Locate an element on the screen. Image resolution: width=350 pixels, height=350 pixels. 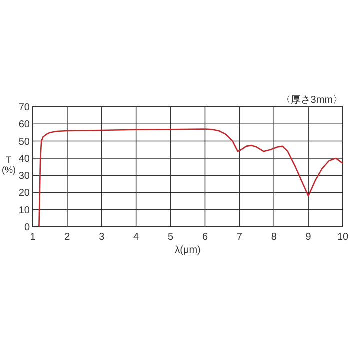
y-tick-label: 30 is located at coordinates (24, 176).